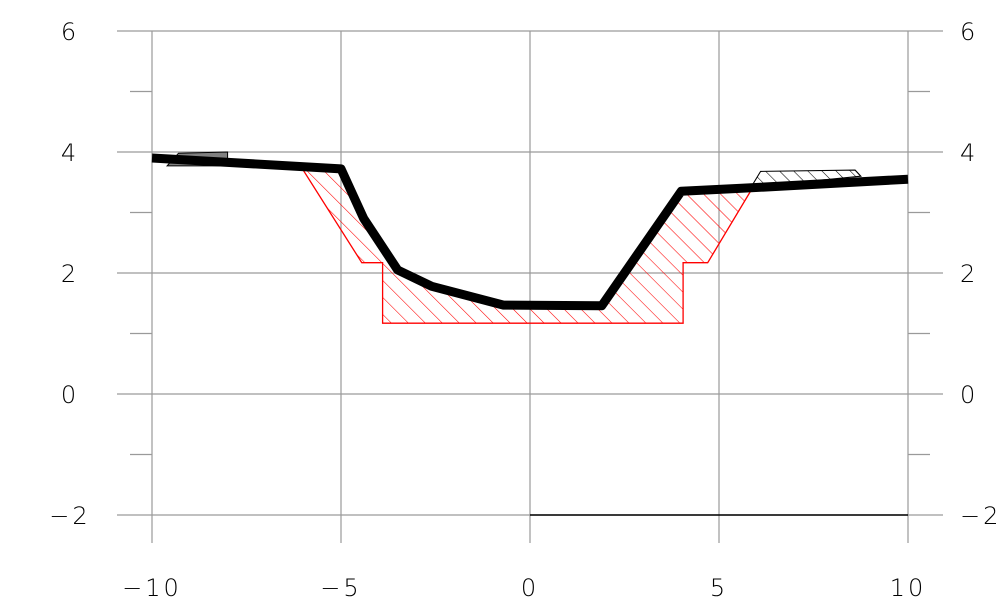 This screenshot has width=1004, height=615. Describe the element at coordinates (980, 516) in the screenshot. I see `y-tick-label-right-0: −2` at that location.